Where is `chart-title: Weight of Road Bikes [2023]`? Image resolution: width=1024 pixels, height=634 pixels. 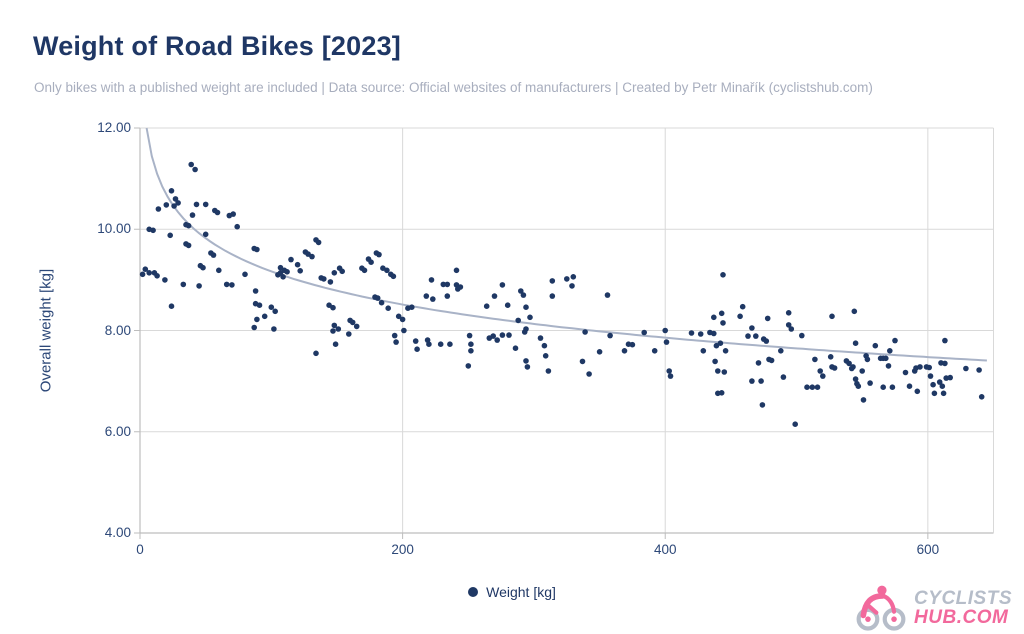
chart-title: Weight of Road Bikes [2023] is located at coordinates (217, 46).